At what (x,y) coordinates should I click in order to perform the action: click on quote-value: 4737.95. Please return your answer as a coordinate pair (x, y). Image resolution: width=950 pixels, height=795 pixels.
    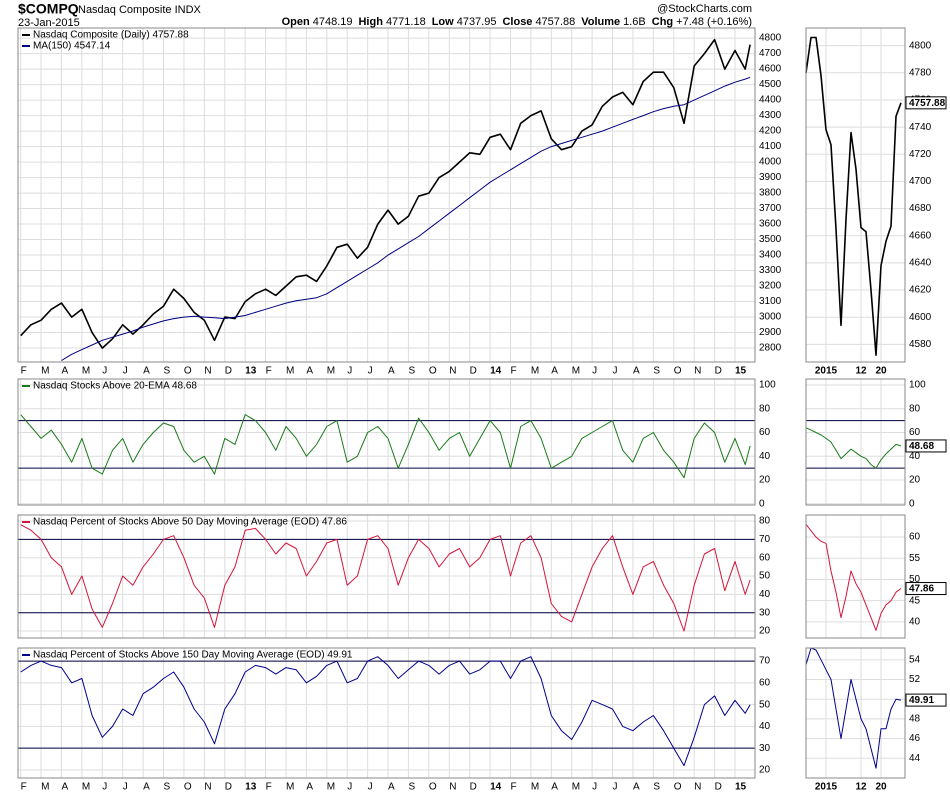
    Looking at the image, I should click on (477, 22).